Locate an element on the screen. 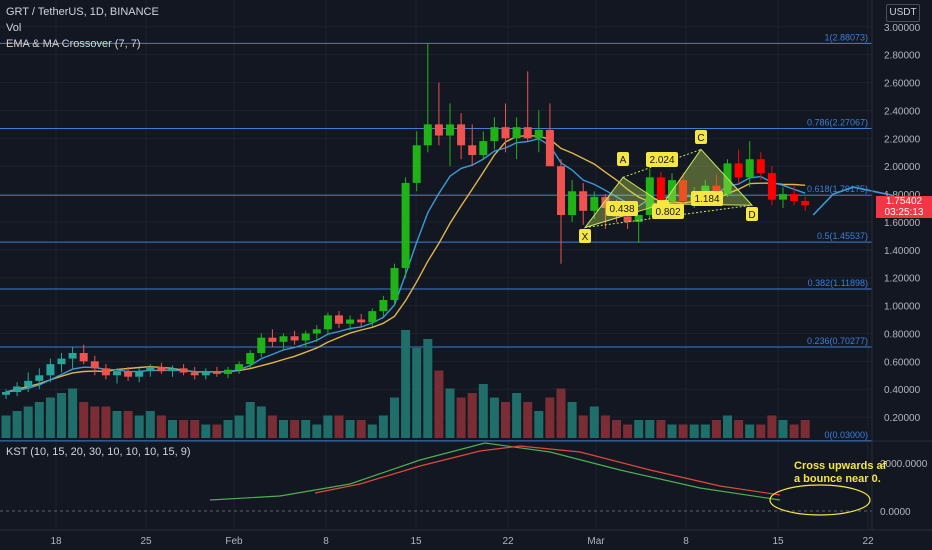  price-tick-label: 2.40000 is located at coordinates (902, 111).